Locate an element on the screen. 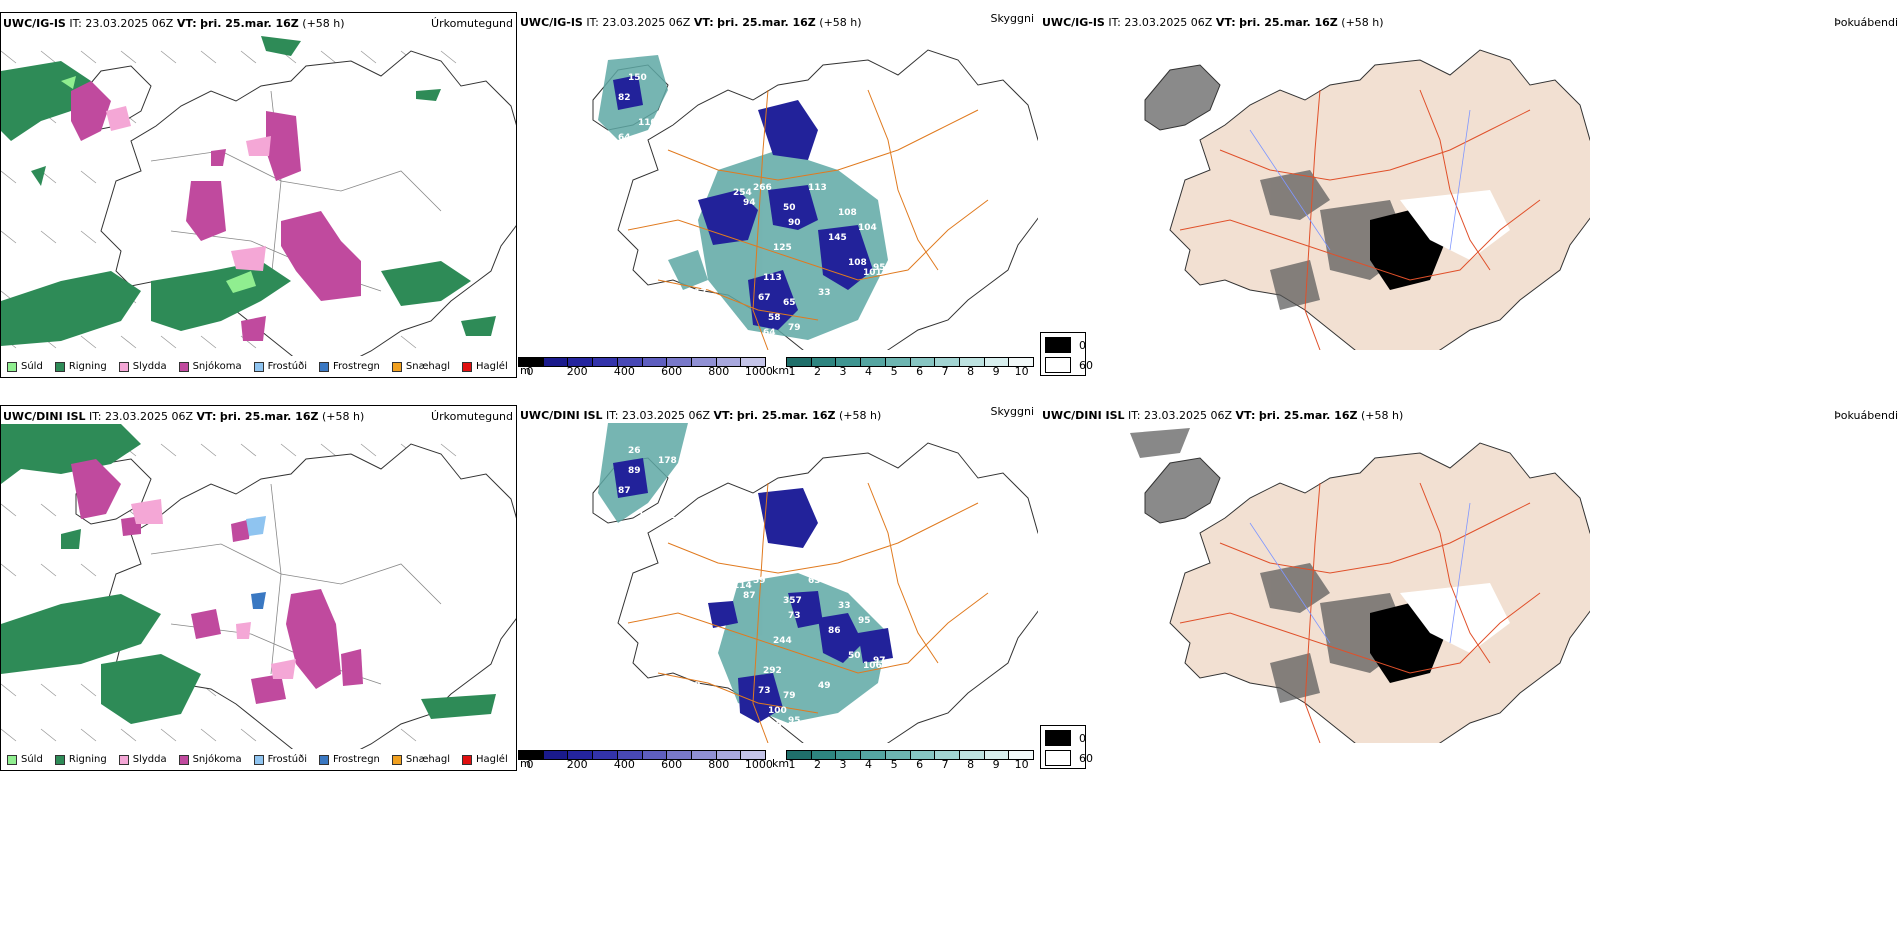  fog-map is located at coordinates (1360, 585).